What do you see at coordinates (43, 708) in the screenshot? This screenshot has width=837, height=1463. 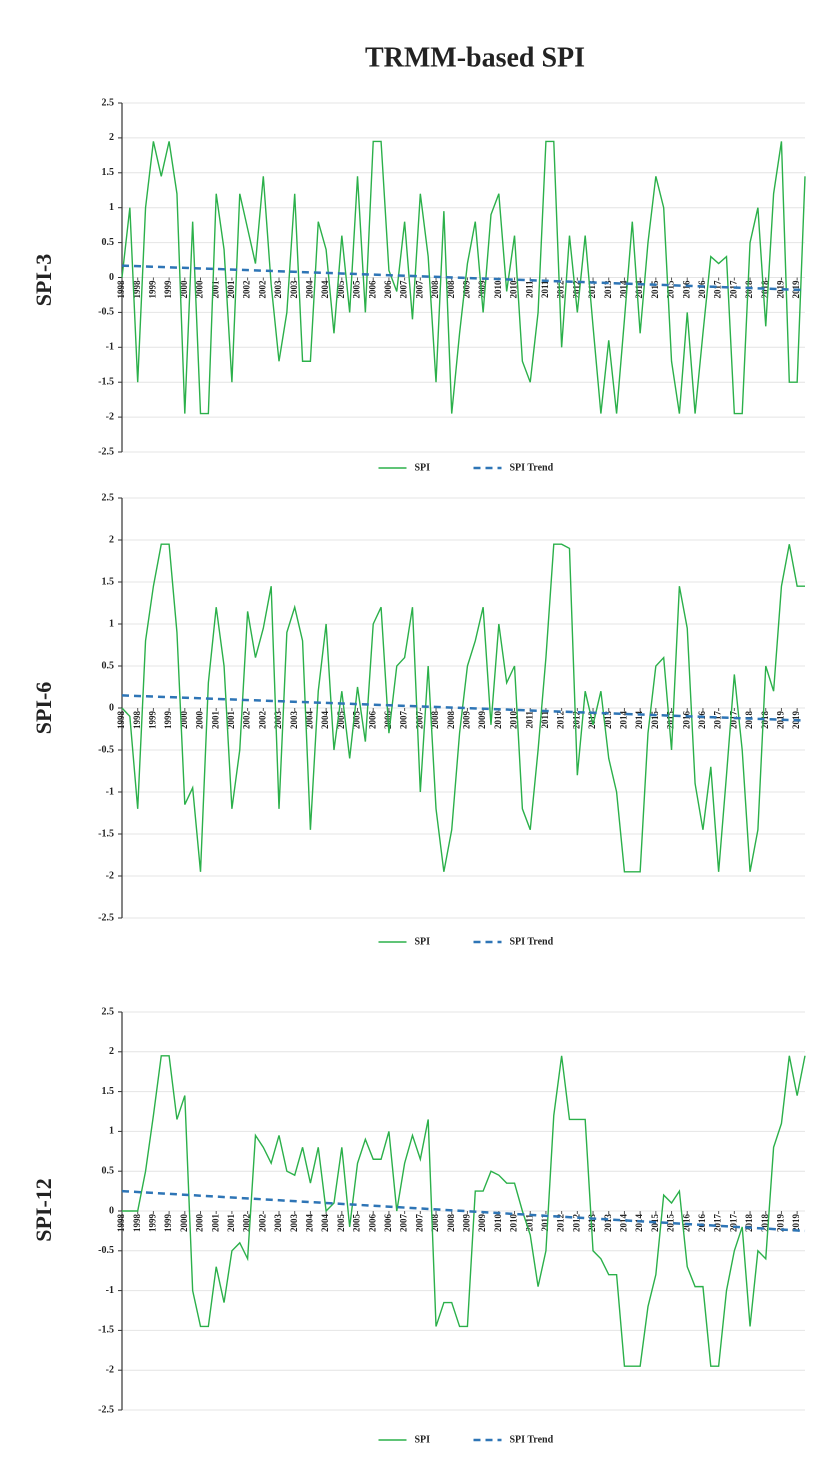 I see `y-axis-title: SPI-6` at bounding box center [43, 708].